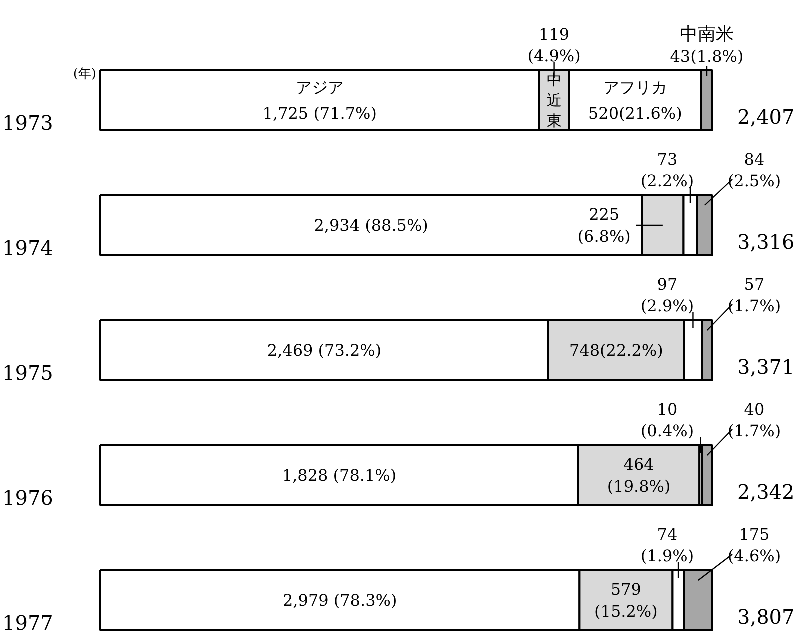 This screenshot has width=808, height=634. Describe the element at coordinates (755, 295) in the screenshot. I see `data-label: 57 (1.7%)` at that location.